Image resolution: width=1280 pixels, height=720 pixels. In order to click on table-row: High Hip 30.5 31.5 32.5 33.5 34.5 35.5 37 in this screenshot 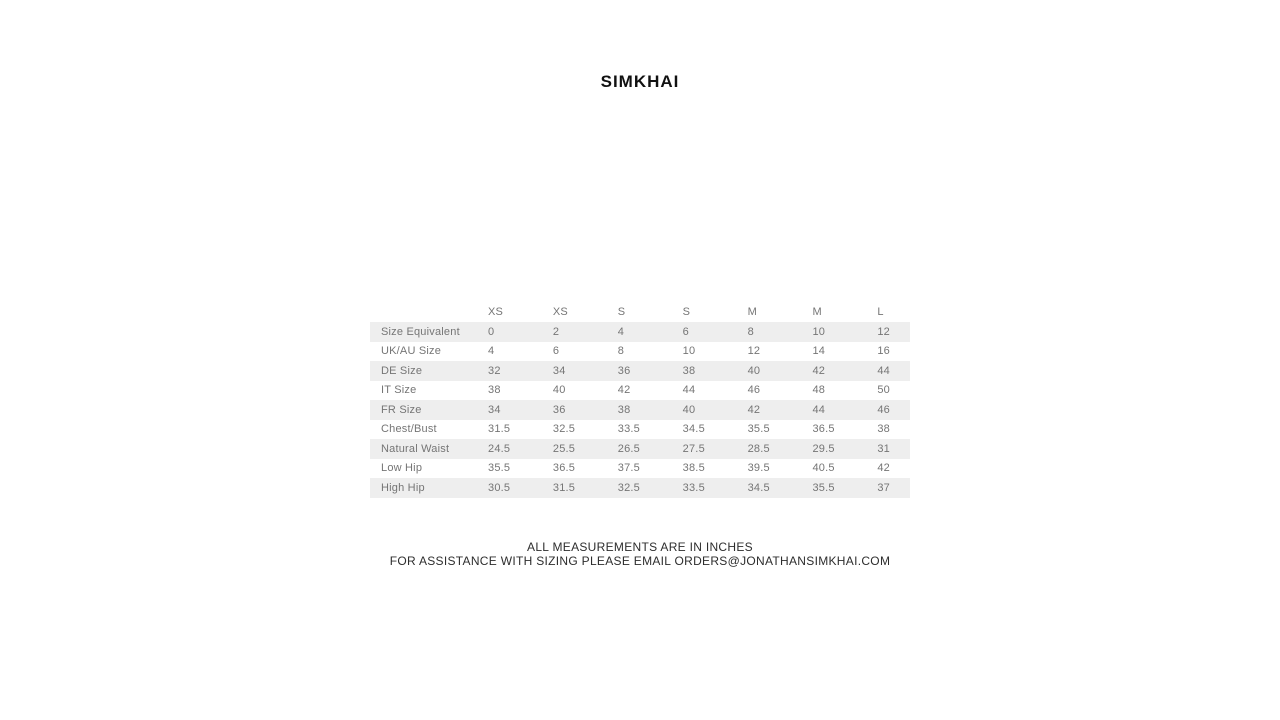, I will do `click(640, 488)`.